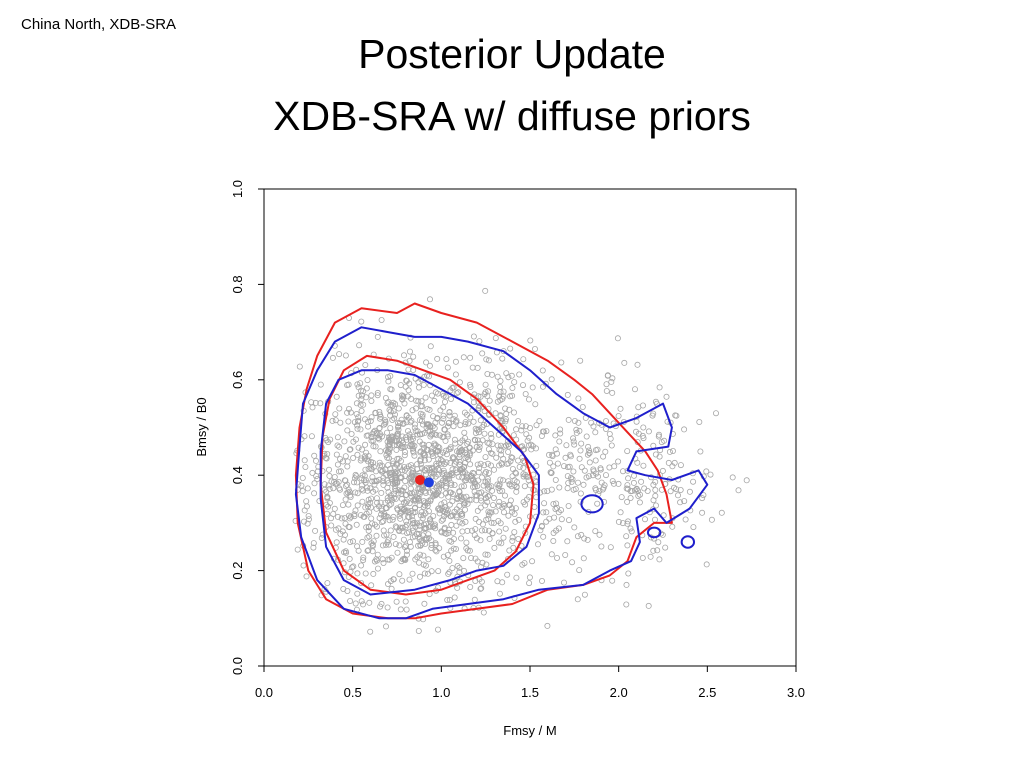 Image resolution: width=1024 pixels, height=768 pixels. What do you see at coordinates (420, 479) in the screenshot?
I see `summary-point-red` at bounding box center [420, 479].